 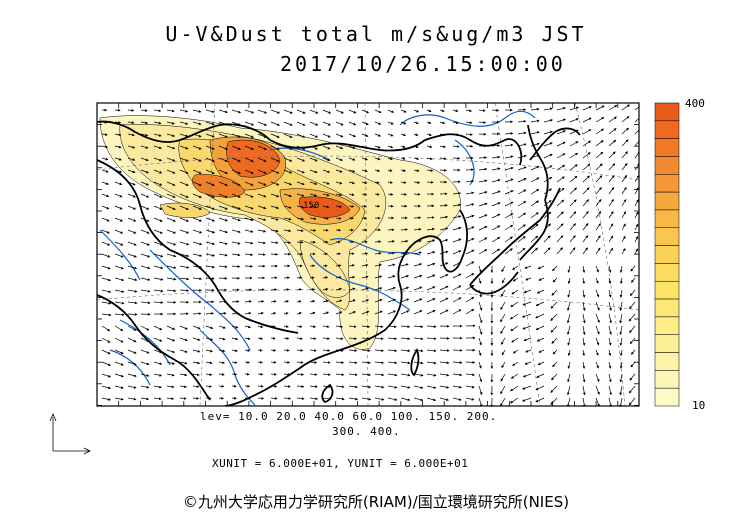 I want to click on map-timestamp: 2017/10/26.15:00:00, so click(x=423, y=64).